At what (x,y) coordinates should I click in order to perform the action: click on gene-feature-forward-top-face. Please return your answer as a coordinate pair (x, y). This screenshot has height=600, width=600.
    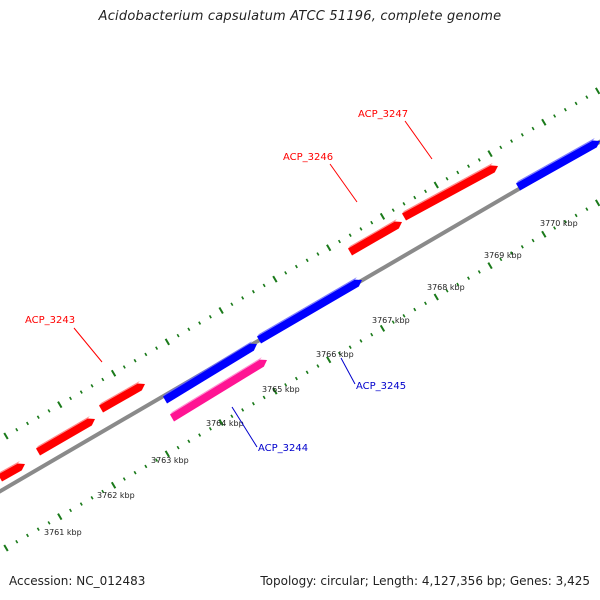
    Looking at the image, I should click on (62, 432).